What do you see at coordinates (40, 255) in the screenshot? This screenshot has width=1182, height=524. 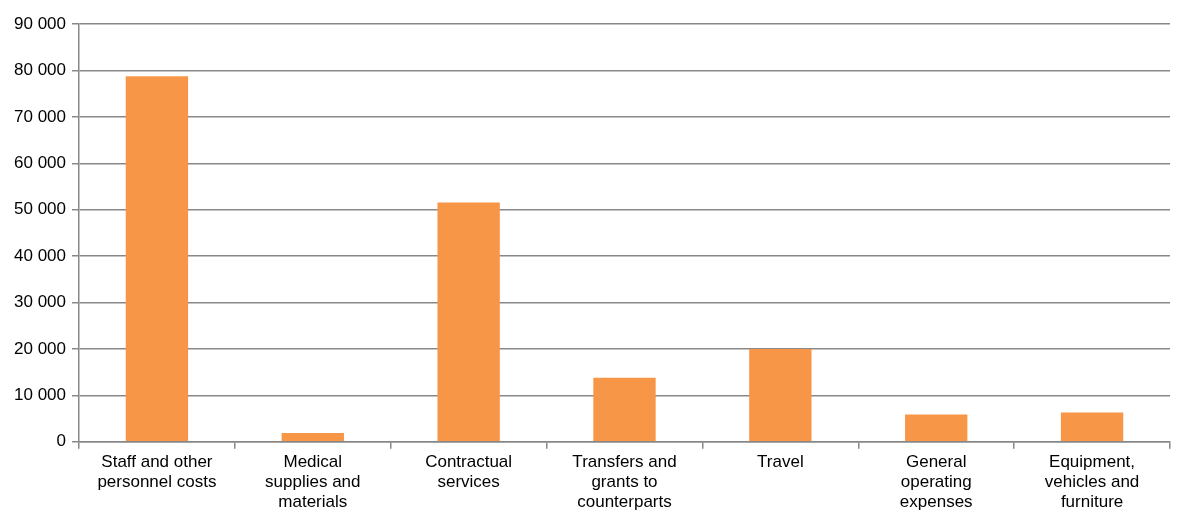 I see `y-tick-label: 40 000` at bounding box center [40, 255].